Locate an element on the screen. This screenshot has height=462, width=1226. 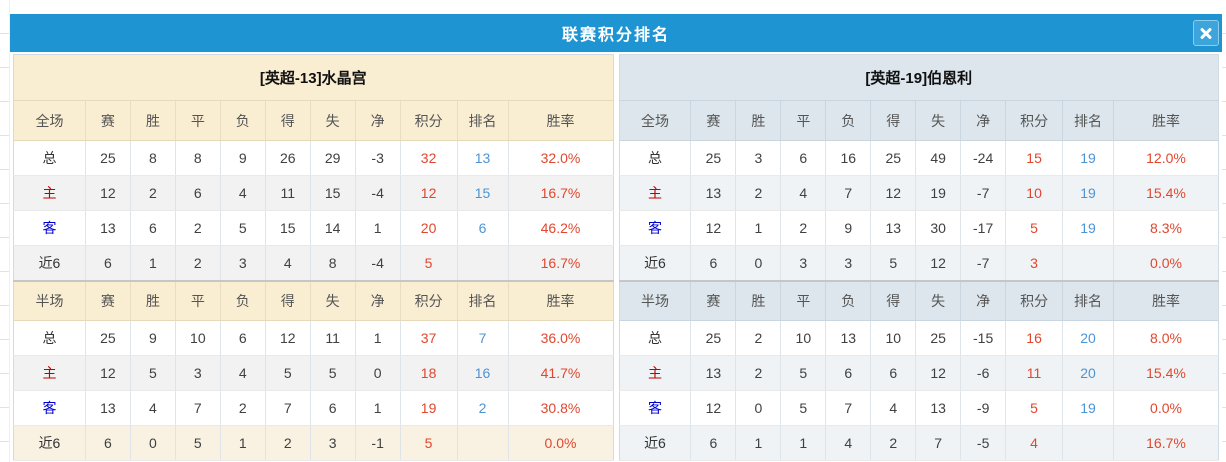
stat-cell: 11 is located at coordinates (288, 193).